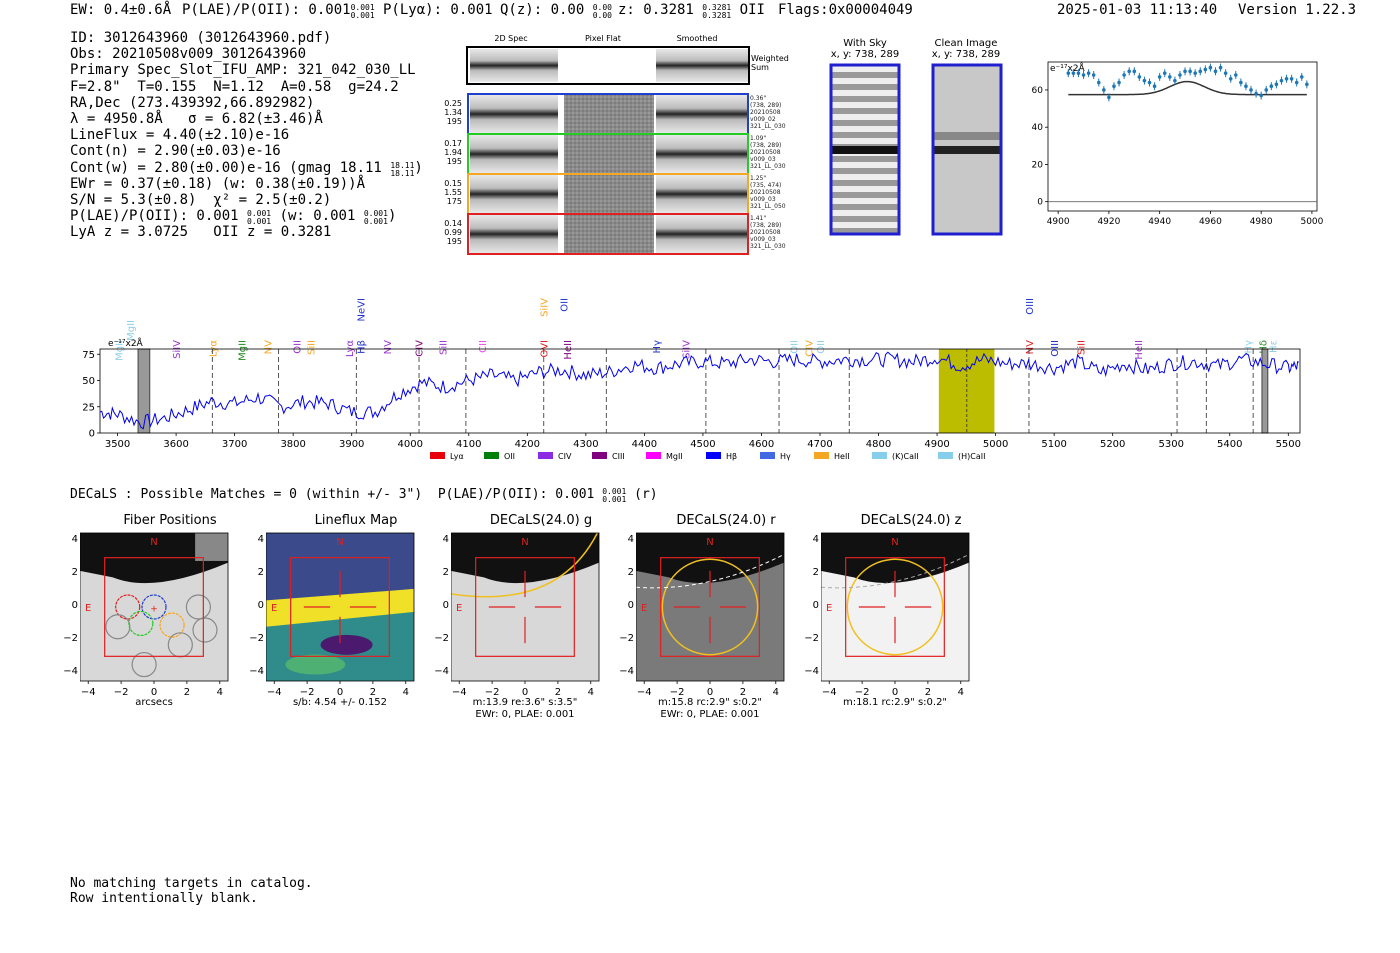 The image size is (1400, 953). Describe the element at coordinates (644, 692) in the screenshot. I see `panel-xtick-label: −4` at that location.